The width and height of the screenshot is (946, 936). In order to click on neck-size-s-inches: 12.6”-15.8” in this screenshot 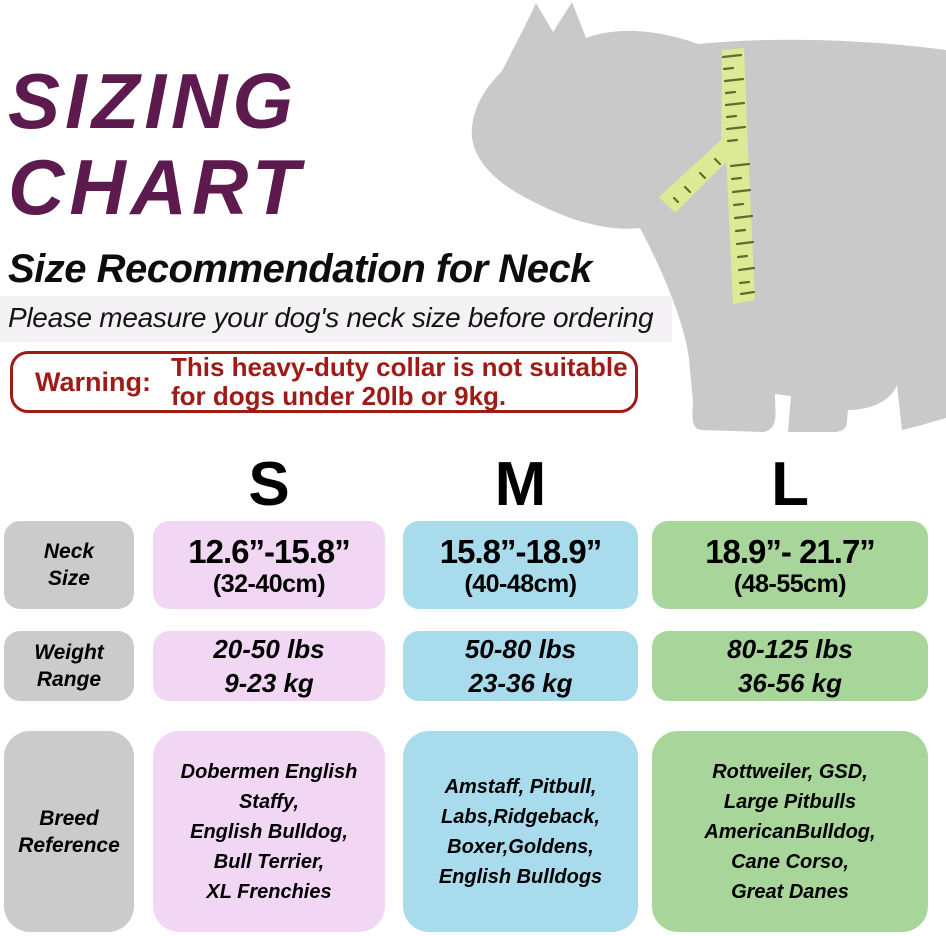, I will do `click(269, 551)`.